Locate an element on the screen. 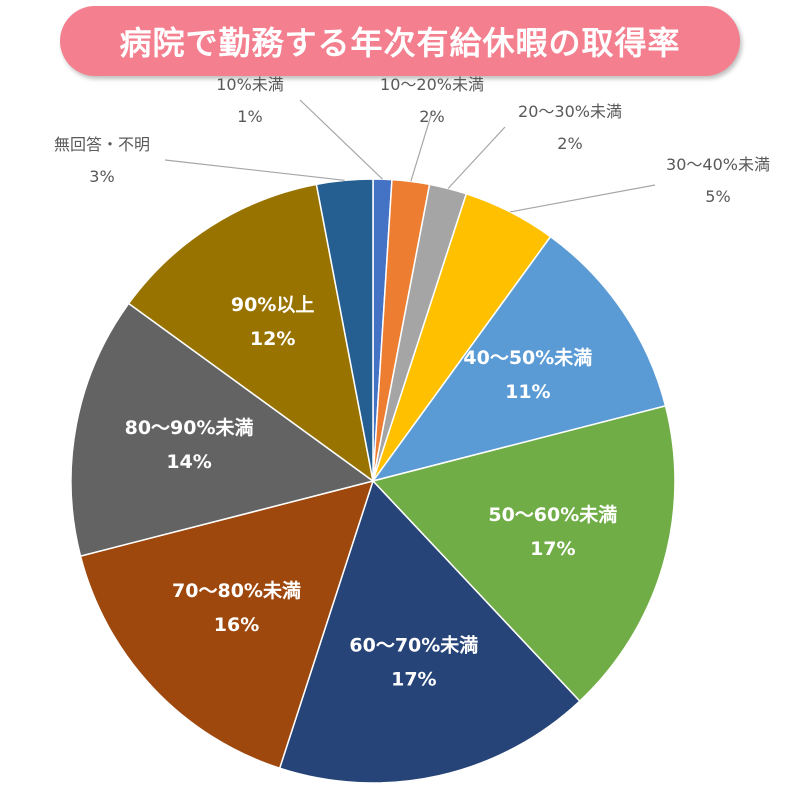 The width and height of the screenshot is (800, 800). slice-category-label: 90%以上 is located at coordinates (272, 305).